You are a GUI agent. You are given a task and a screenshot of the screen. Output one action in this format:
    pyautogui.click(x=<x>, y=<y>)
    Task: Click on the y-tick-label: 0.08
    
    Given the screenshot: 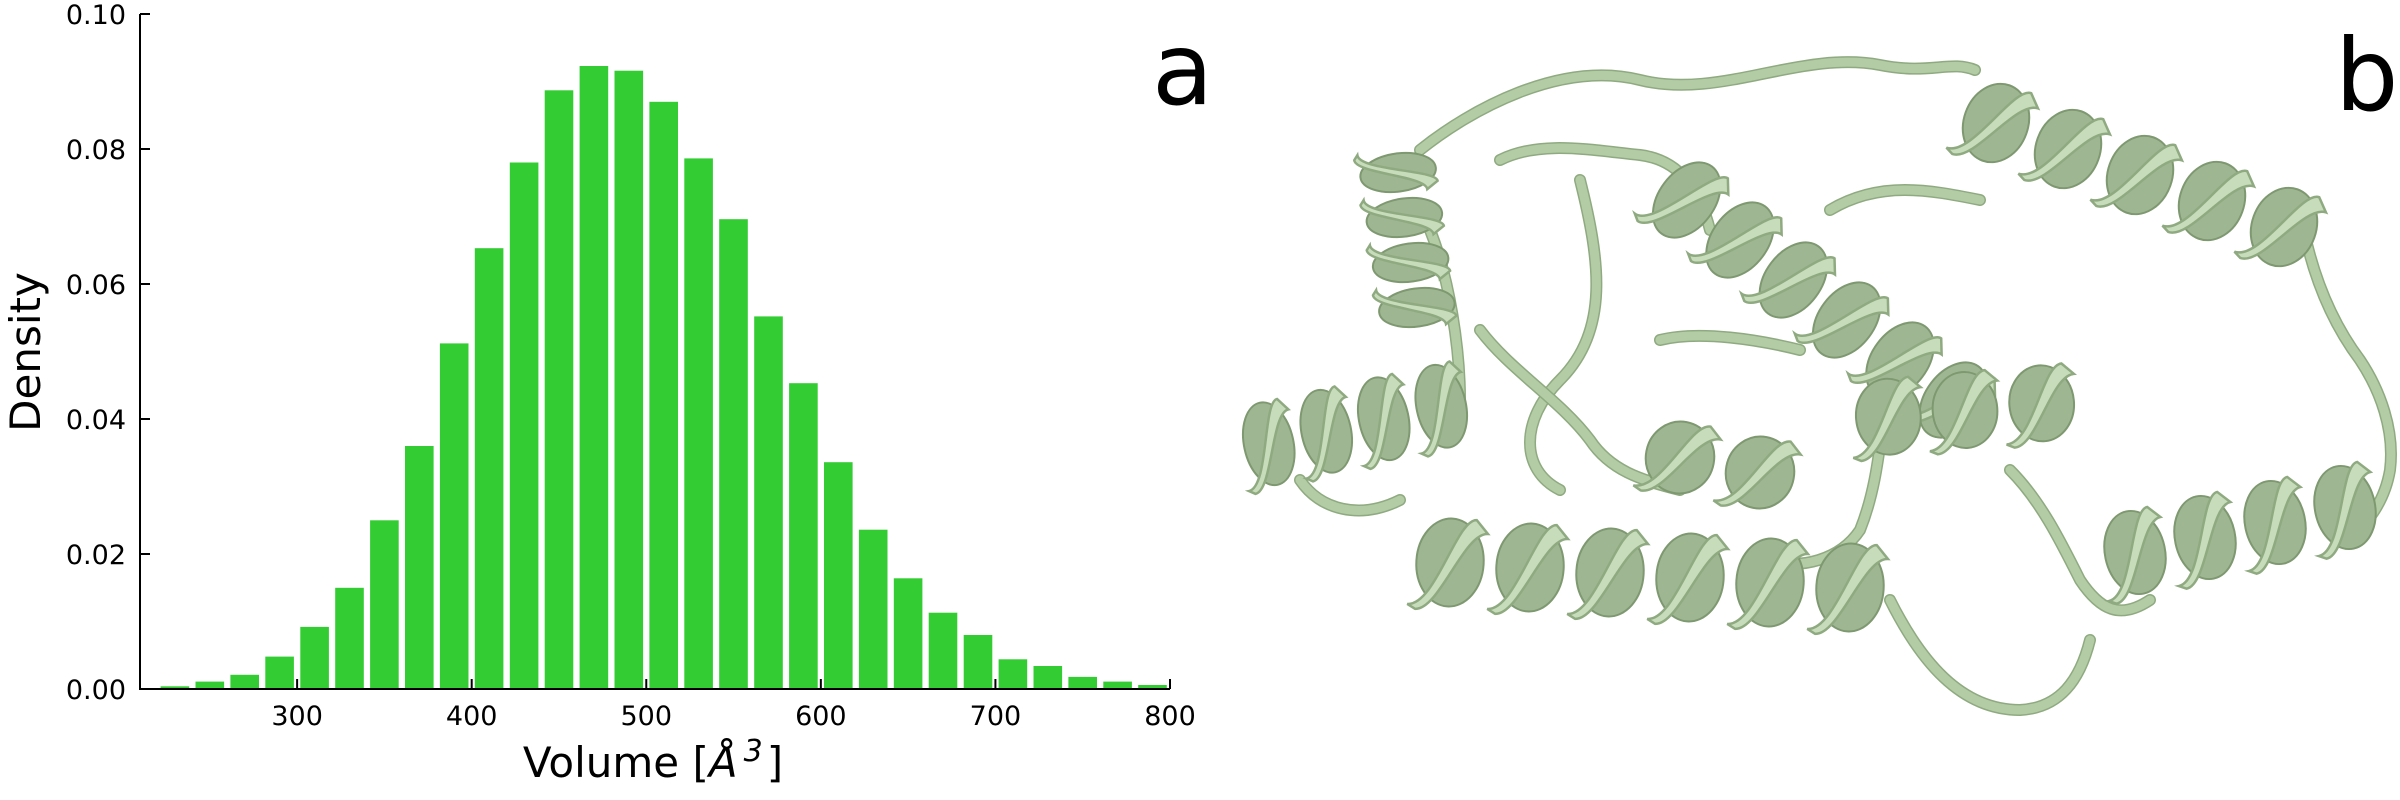 What is the action you would take?
    pyautogui.click(x=96, y=150)
    